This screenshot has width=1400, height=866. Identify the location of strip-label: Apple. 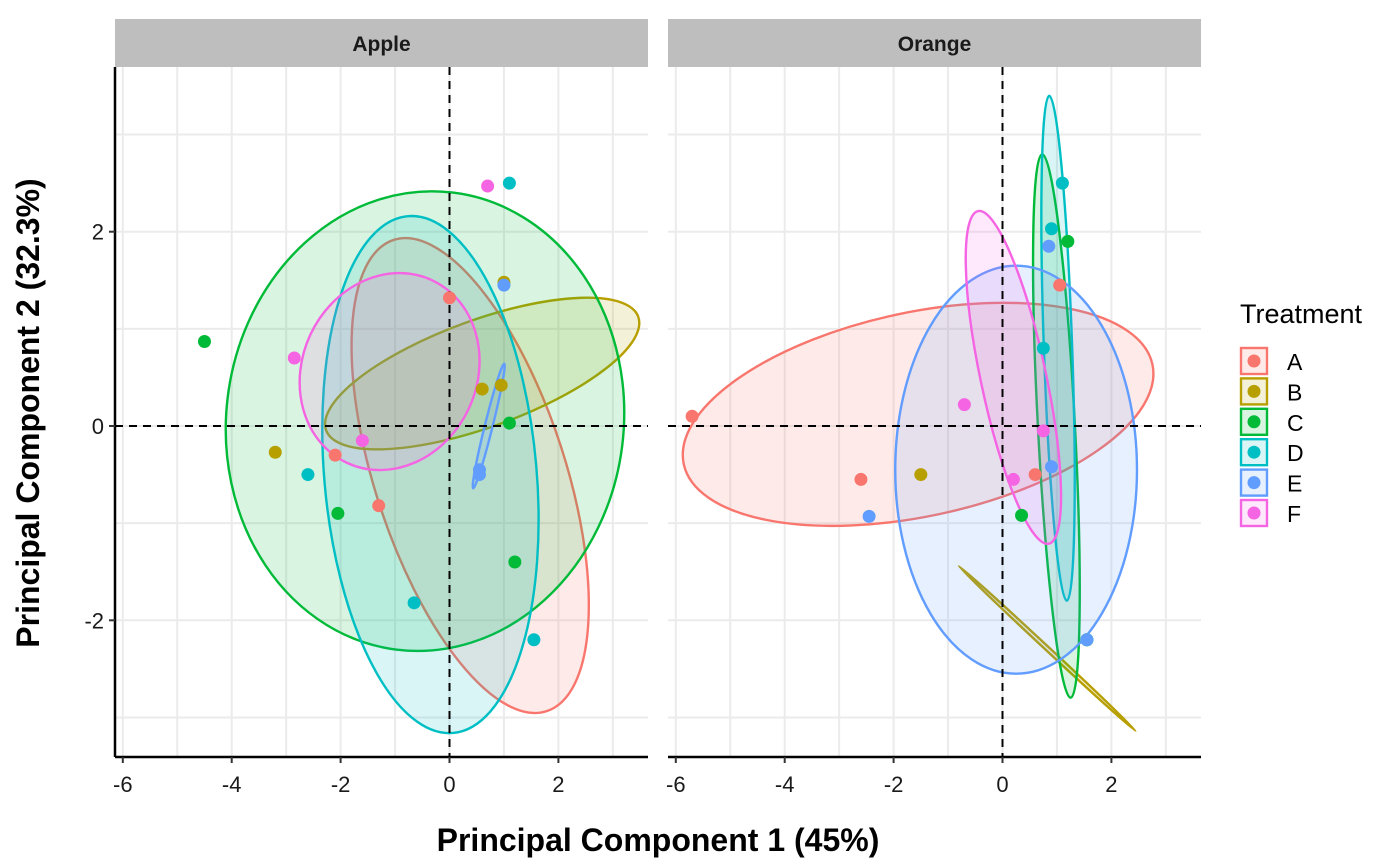
(381, 44).